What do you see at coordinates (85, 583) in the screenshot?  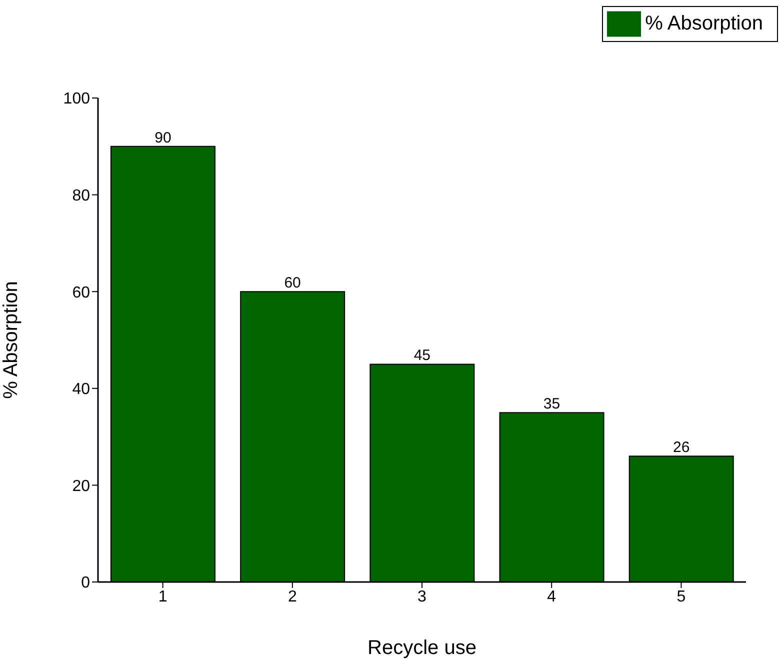 I see `y-tick-label: 0` at bounding box center [85, 583].